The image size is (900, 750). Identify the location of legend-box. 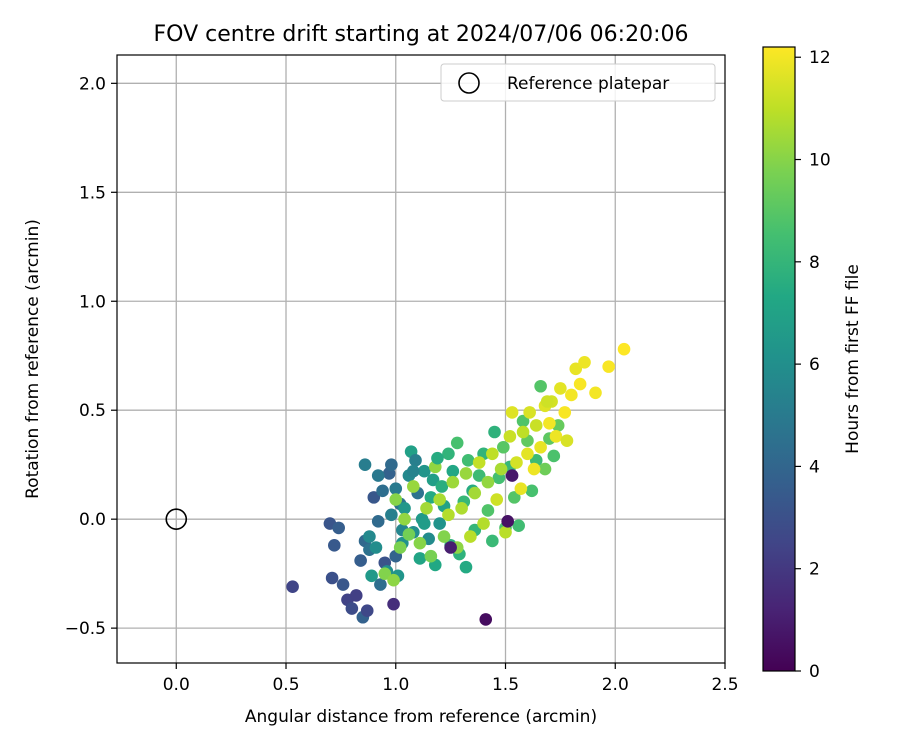
(578, 82).